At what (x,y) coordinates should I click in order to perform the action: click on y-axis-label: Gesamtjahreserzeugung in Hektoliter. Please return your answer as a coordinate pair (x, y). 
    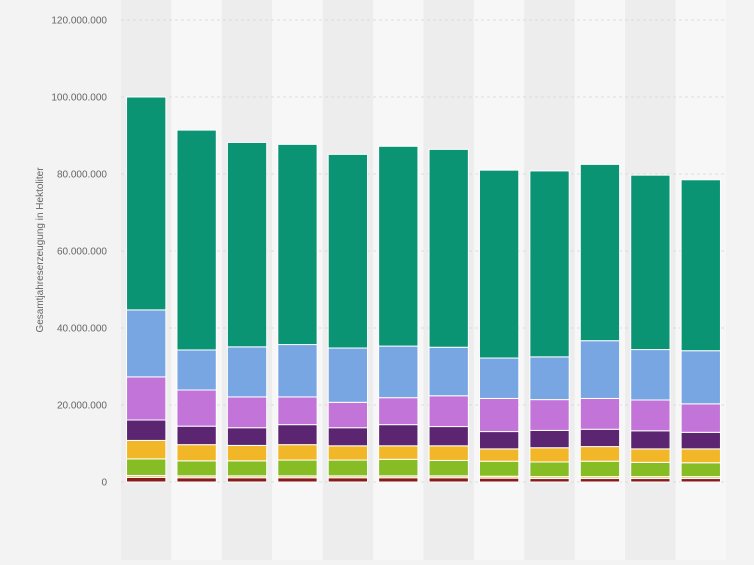
    Looking at the image, I should click on (40, 250).